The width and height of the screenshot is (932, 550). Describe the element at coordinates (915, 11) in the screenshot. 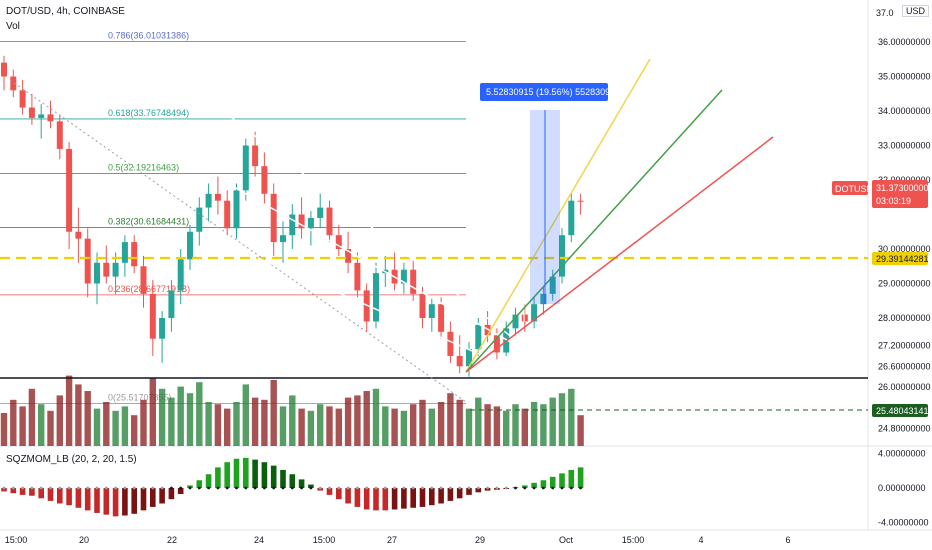

I see `currency-selector: USD` at that location.